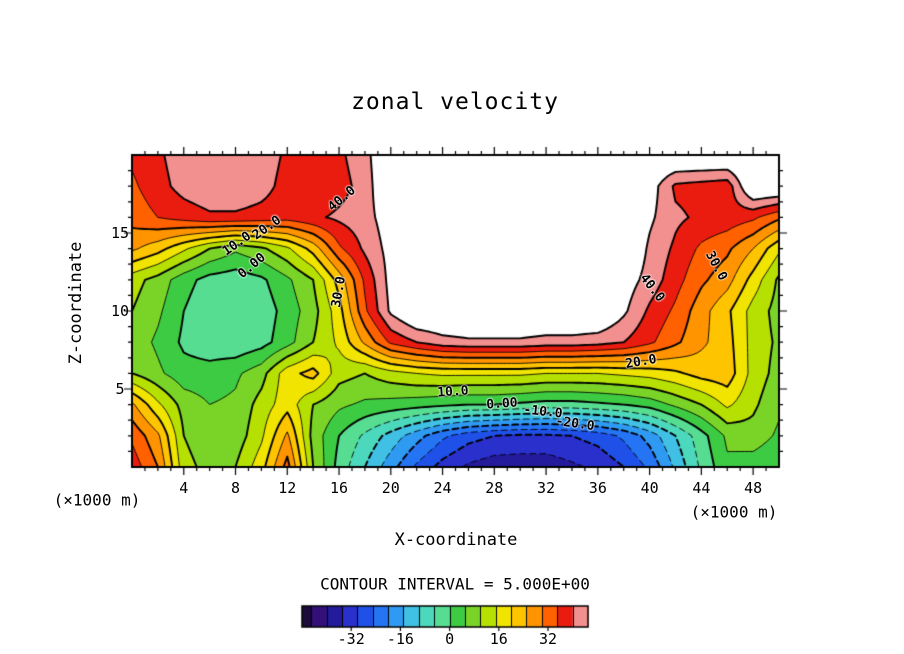 This screenshot has width=904, height=654. I want to click on colorbar-tick-label: 16, so click(498, 639).